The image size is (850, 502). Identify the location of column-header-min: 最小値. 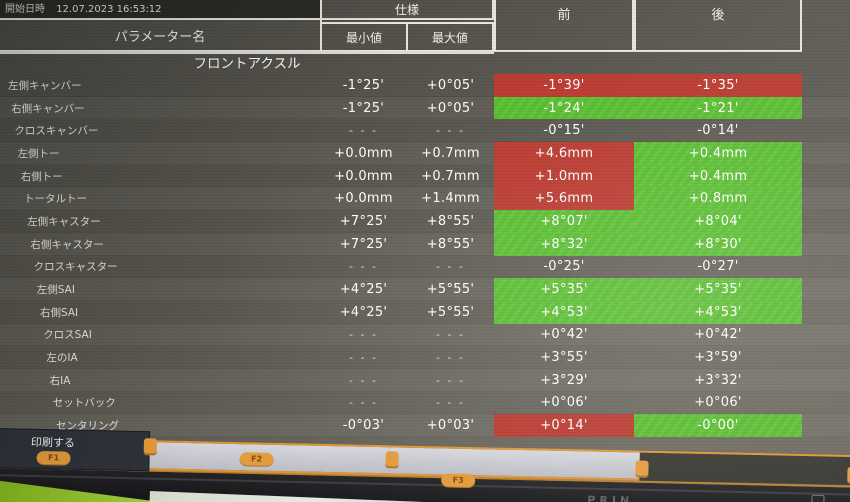
(364, 37).